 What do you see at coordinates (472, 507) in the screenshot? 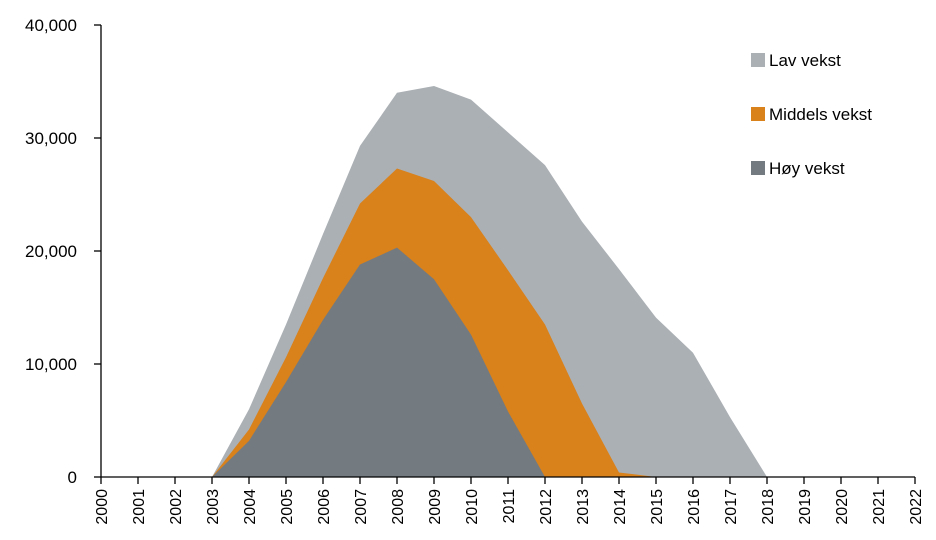
I see `x-tick-label: 2010` at bounding box center [472, 507].